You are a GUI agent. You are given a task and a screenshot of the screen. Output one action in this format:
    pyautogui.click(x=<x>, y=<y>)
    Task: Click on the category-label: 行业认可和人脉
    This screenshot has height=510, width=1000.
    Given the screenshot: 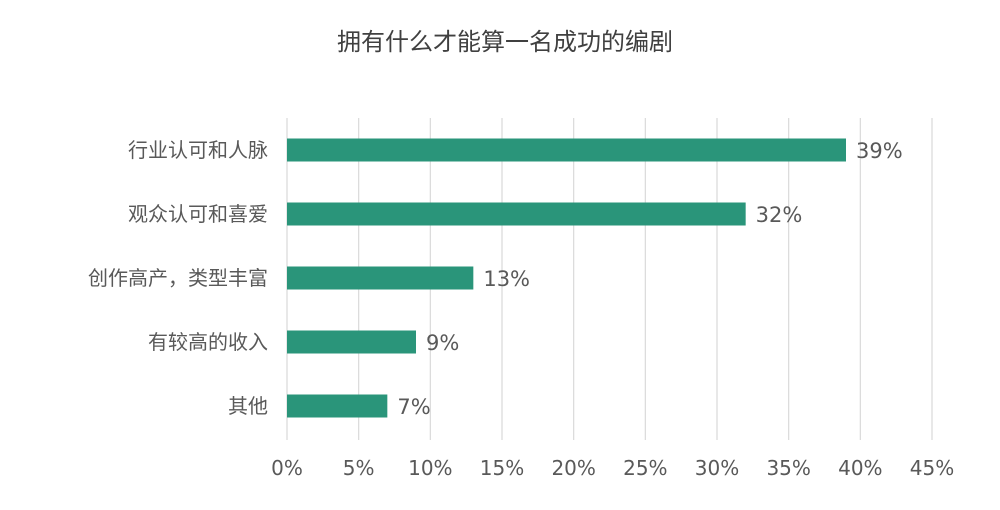 What is the action you would take?
    pyautogui.click(x=198, y=150)
    